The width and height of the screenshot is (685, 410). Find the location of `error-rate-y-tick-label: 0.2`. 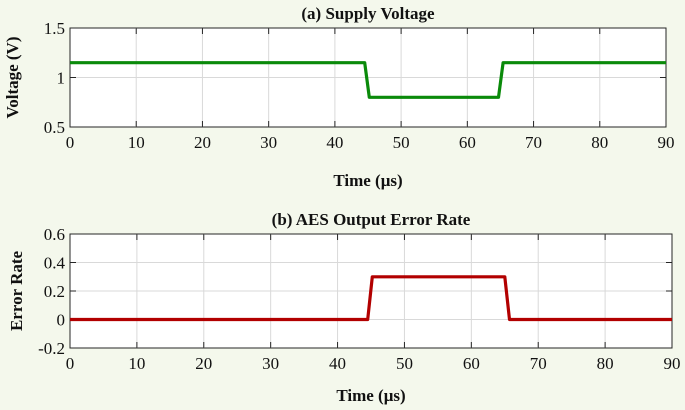

error-rate-y-tick-label: 0.2 is located at coordinates (54, 291).